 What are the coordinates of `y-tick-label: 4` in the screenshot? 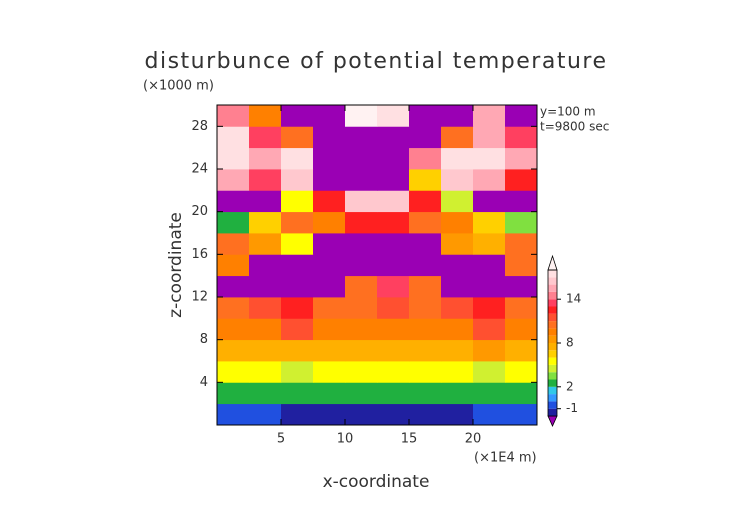 It's located at (204, 382).